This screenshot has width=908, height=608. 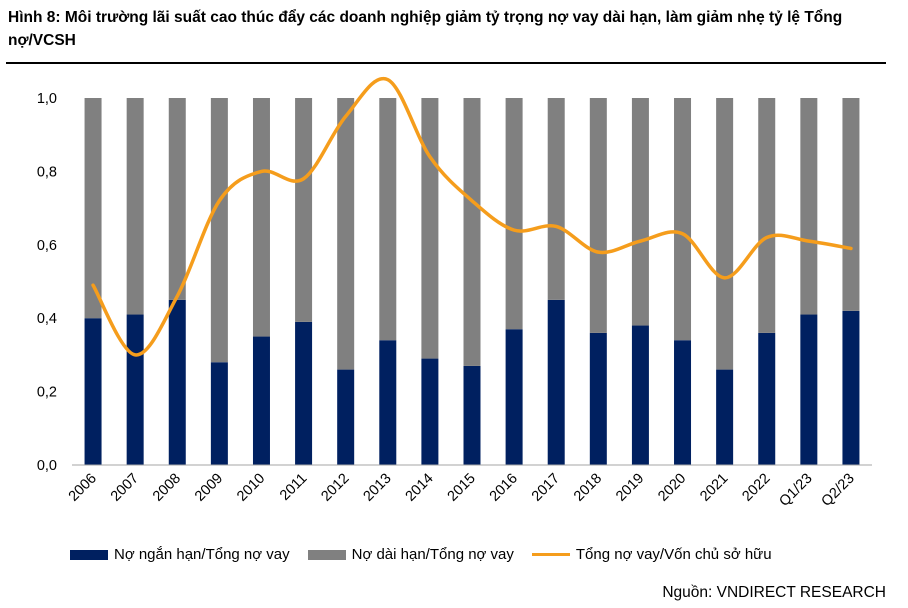 What do you see at coordinates (335, 488) in the screenshot?
I see `x-tick-label: 2012` at bounding box center [335, 488].